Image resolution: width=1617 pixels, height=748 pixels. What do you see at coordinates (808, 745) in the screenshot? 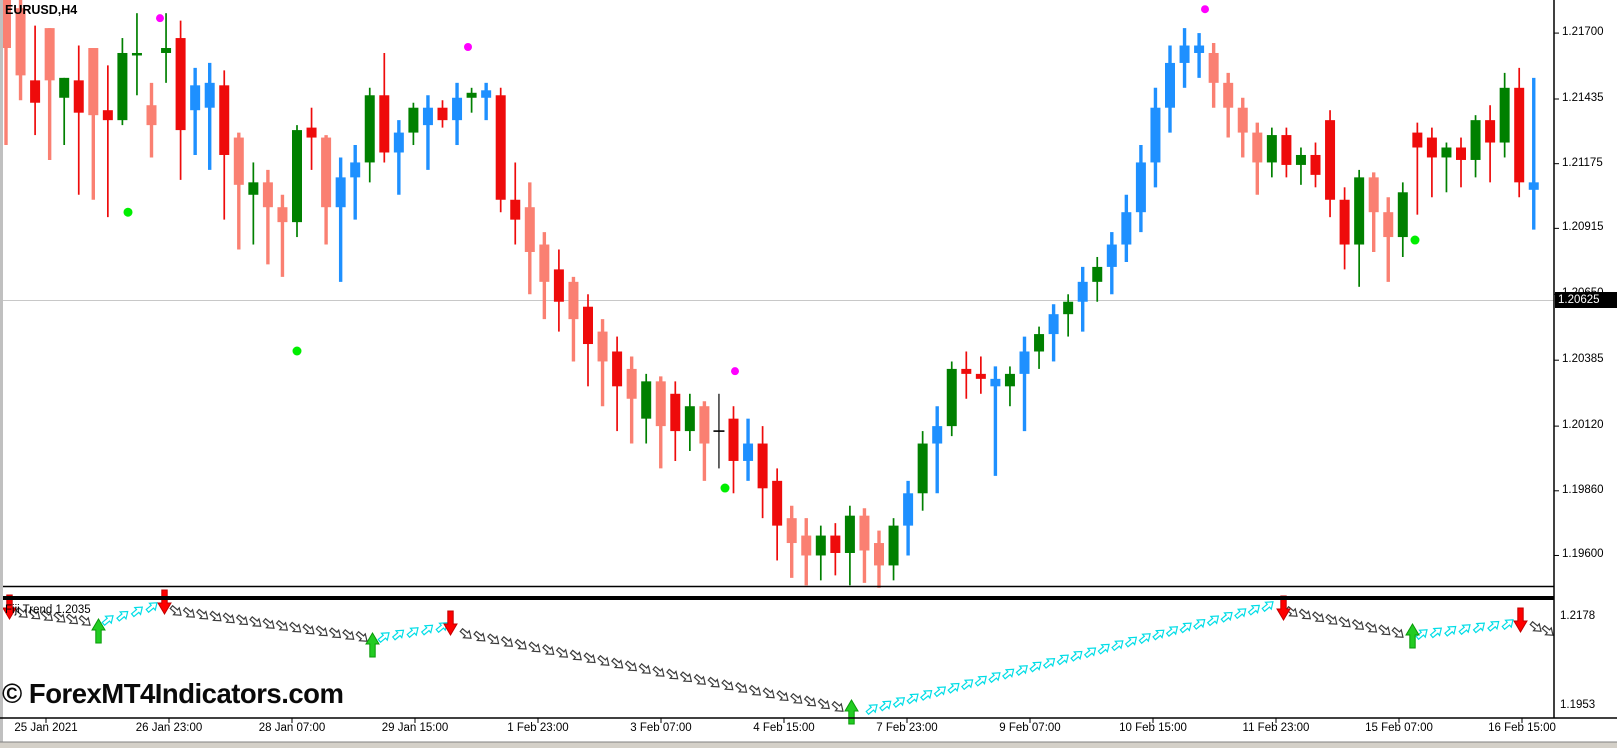
I see `window-bottom-strip` at bounding box center [808, 745].